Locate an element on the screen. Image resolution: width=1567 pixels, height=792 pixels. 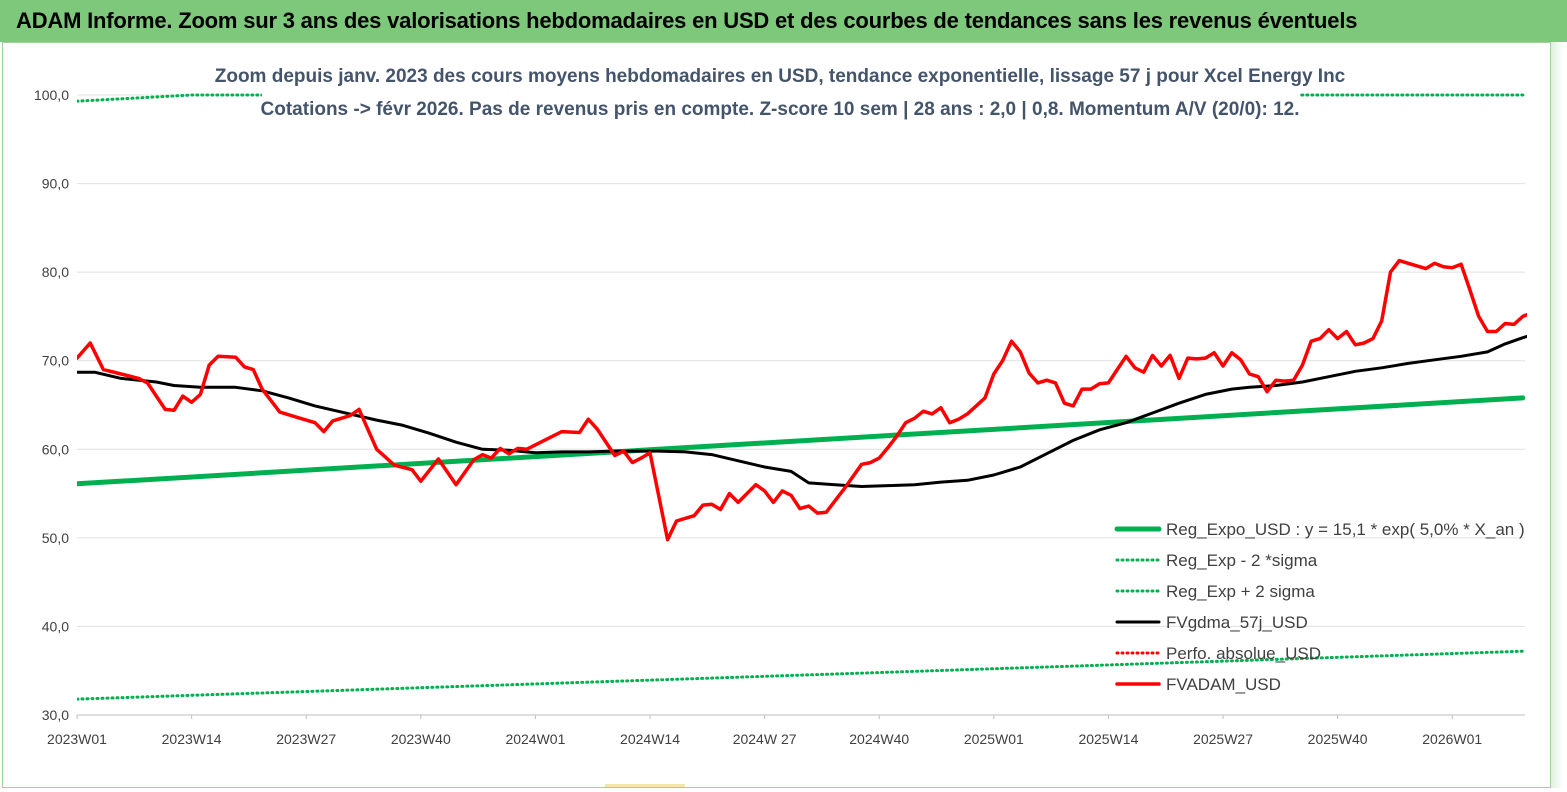
x-tick-label: 2026W01 is located at coordinates (1452, 739).